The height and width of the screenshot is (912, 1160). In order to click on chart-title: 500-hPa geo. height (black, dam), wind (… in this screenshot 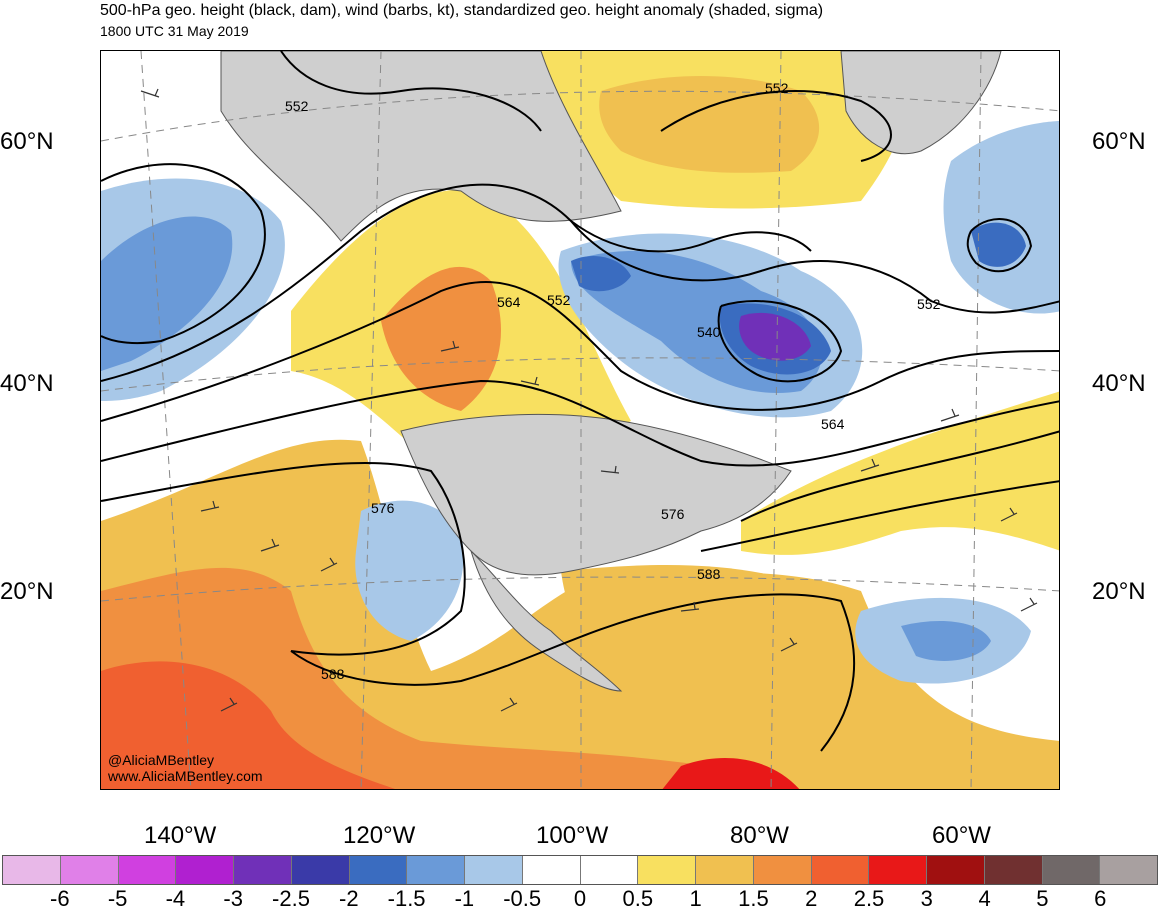, I will do `click(462, 10)`.